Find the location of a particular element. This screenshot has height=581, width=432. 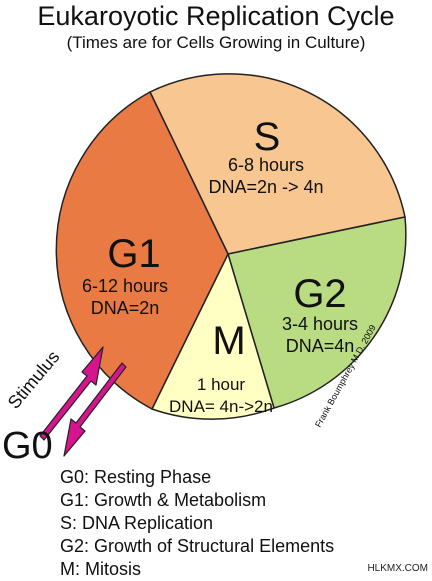

g2-label: G2 is located at coordinates (319, 294).